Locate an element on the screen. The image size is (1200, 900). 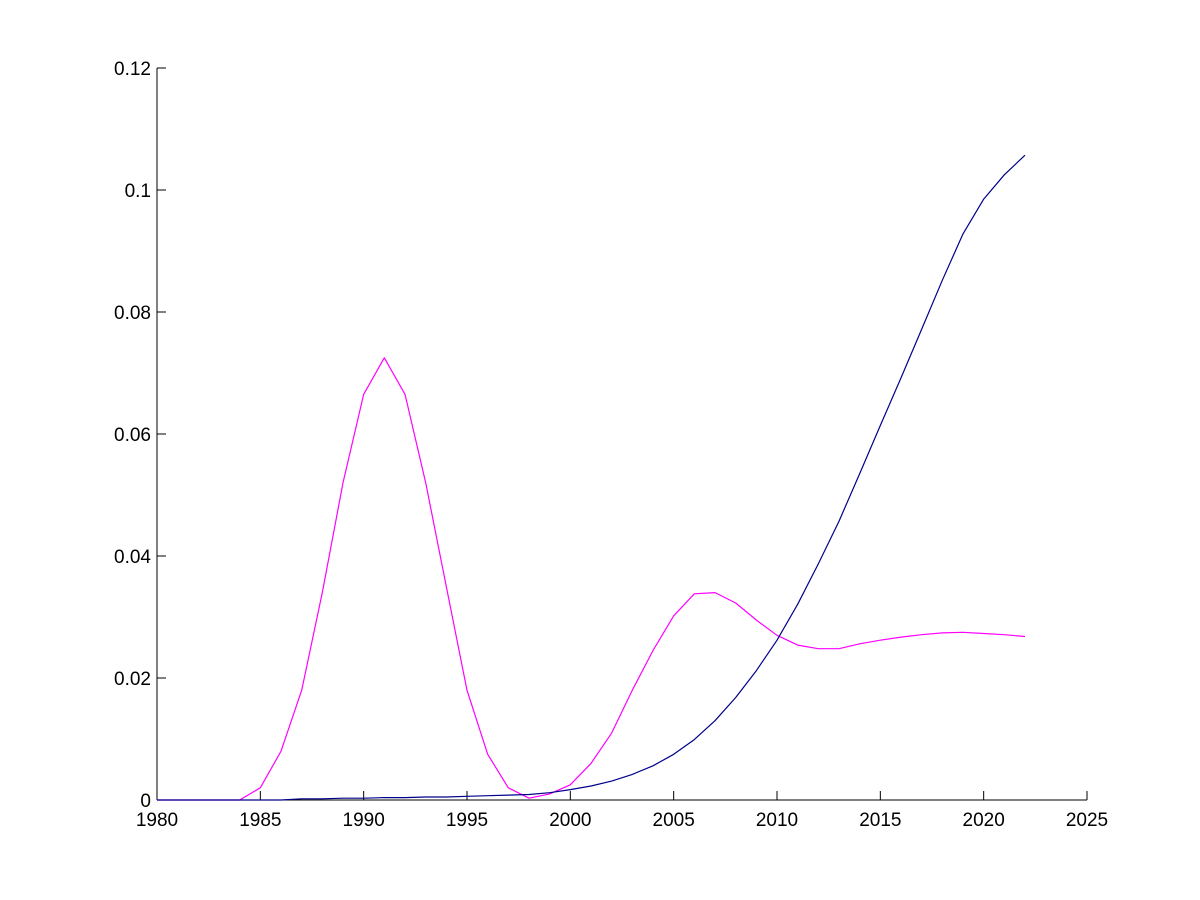
x-tick-label: 2000 is located at coordinates (570, 820).